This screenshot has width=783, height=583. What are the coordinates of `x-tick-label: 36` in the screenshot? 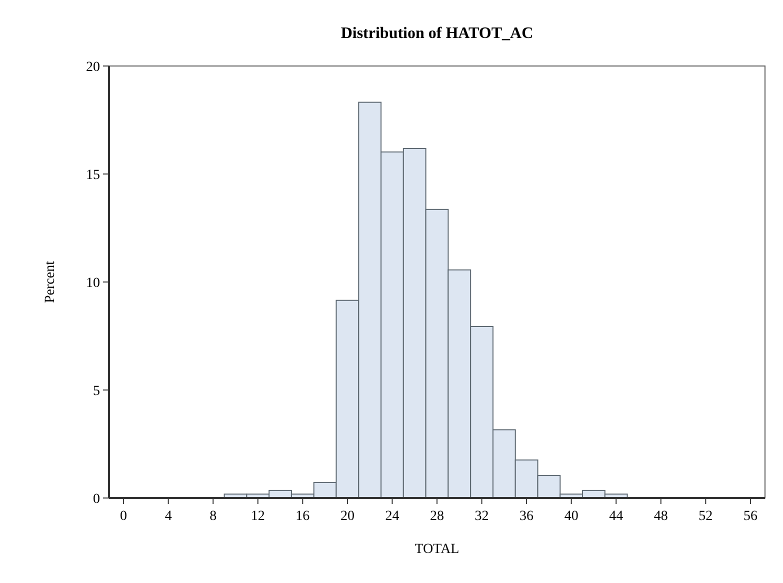 It's located at (527, 516).